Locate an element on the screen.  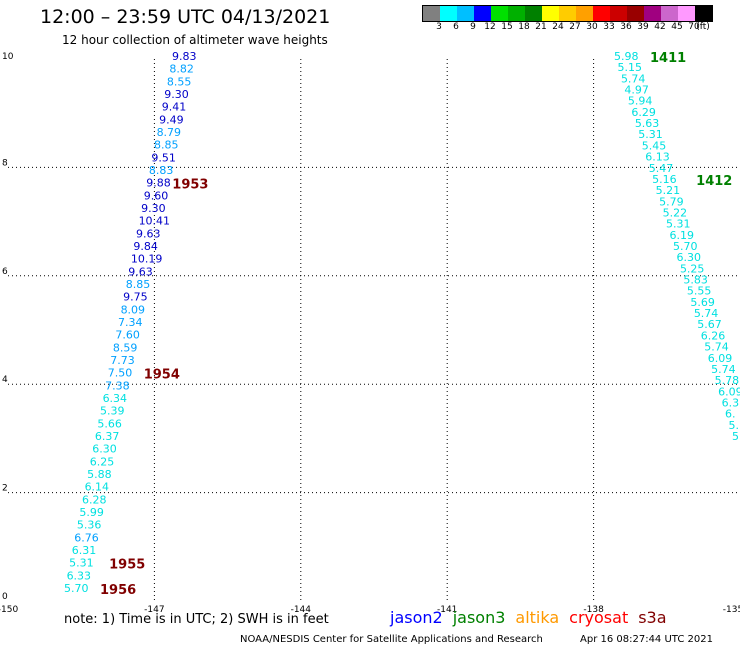
legend-label: 3 is located at coordinates (439, 27).